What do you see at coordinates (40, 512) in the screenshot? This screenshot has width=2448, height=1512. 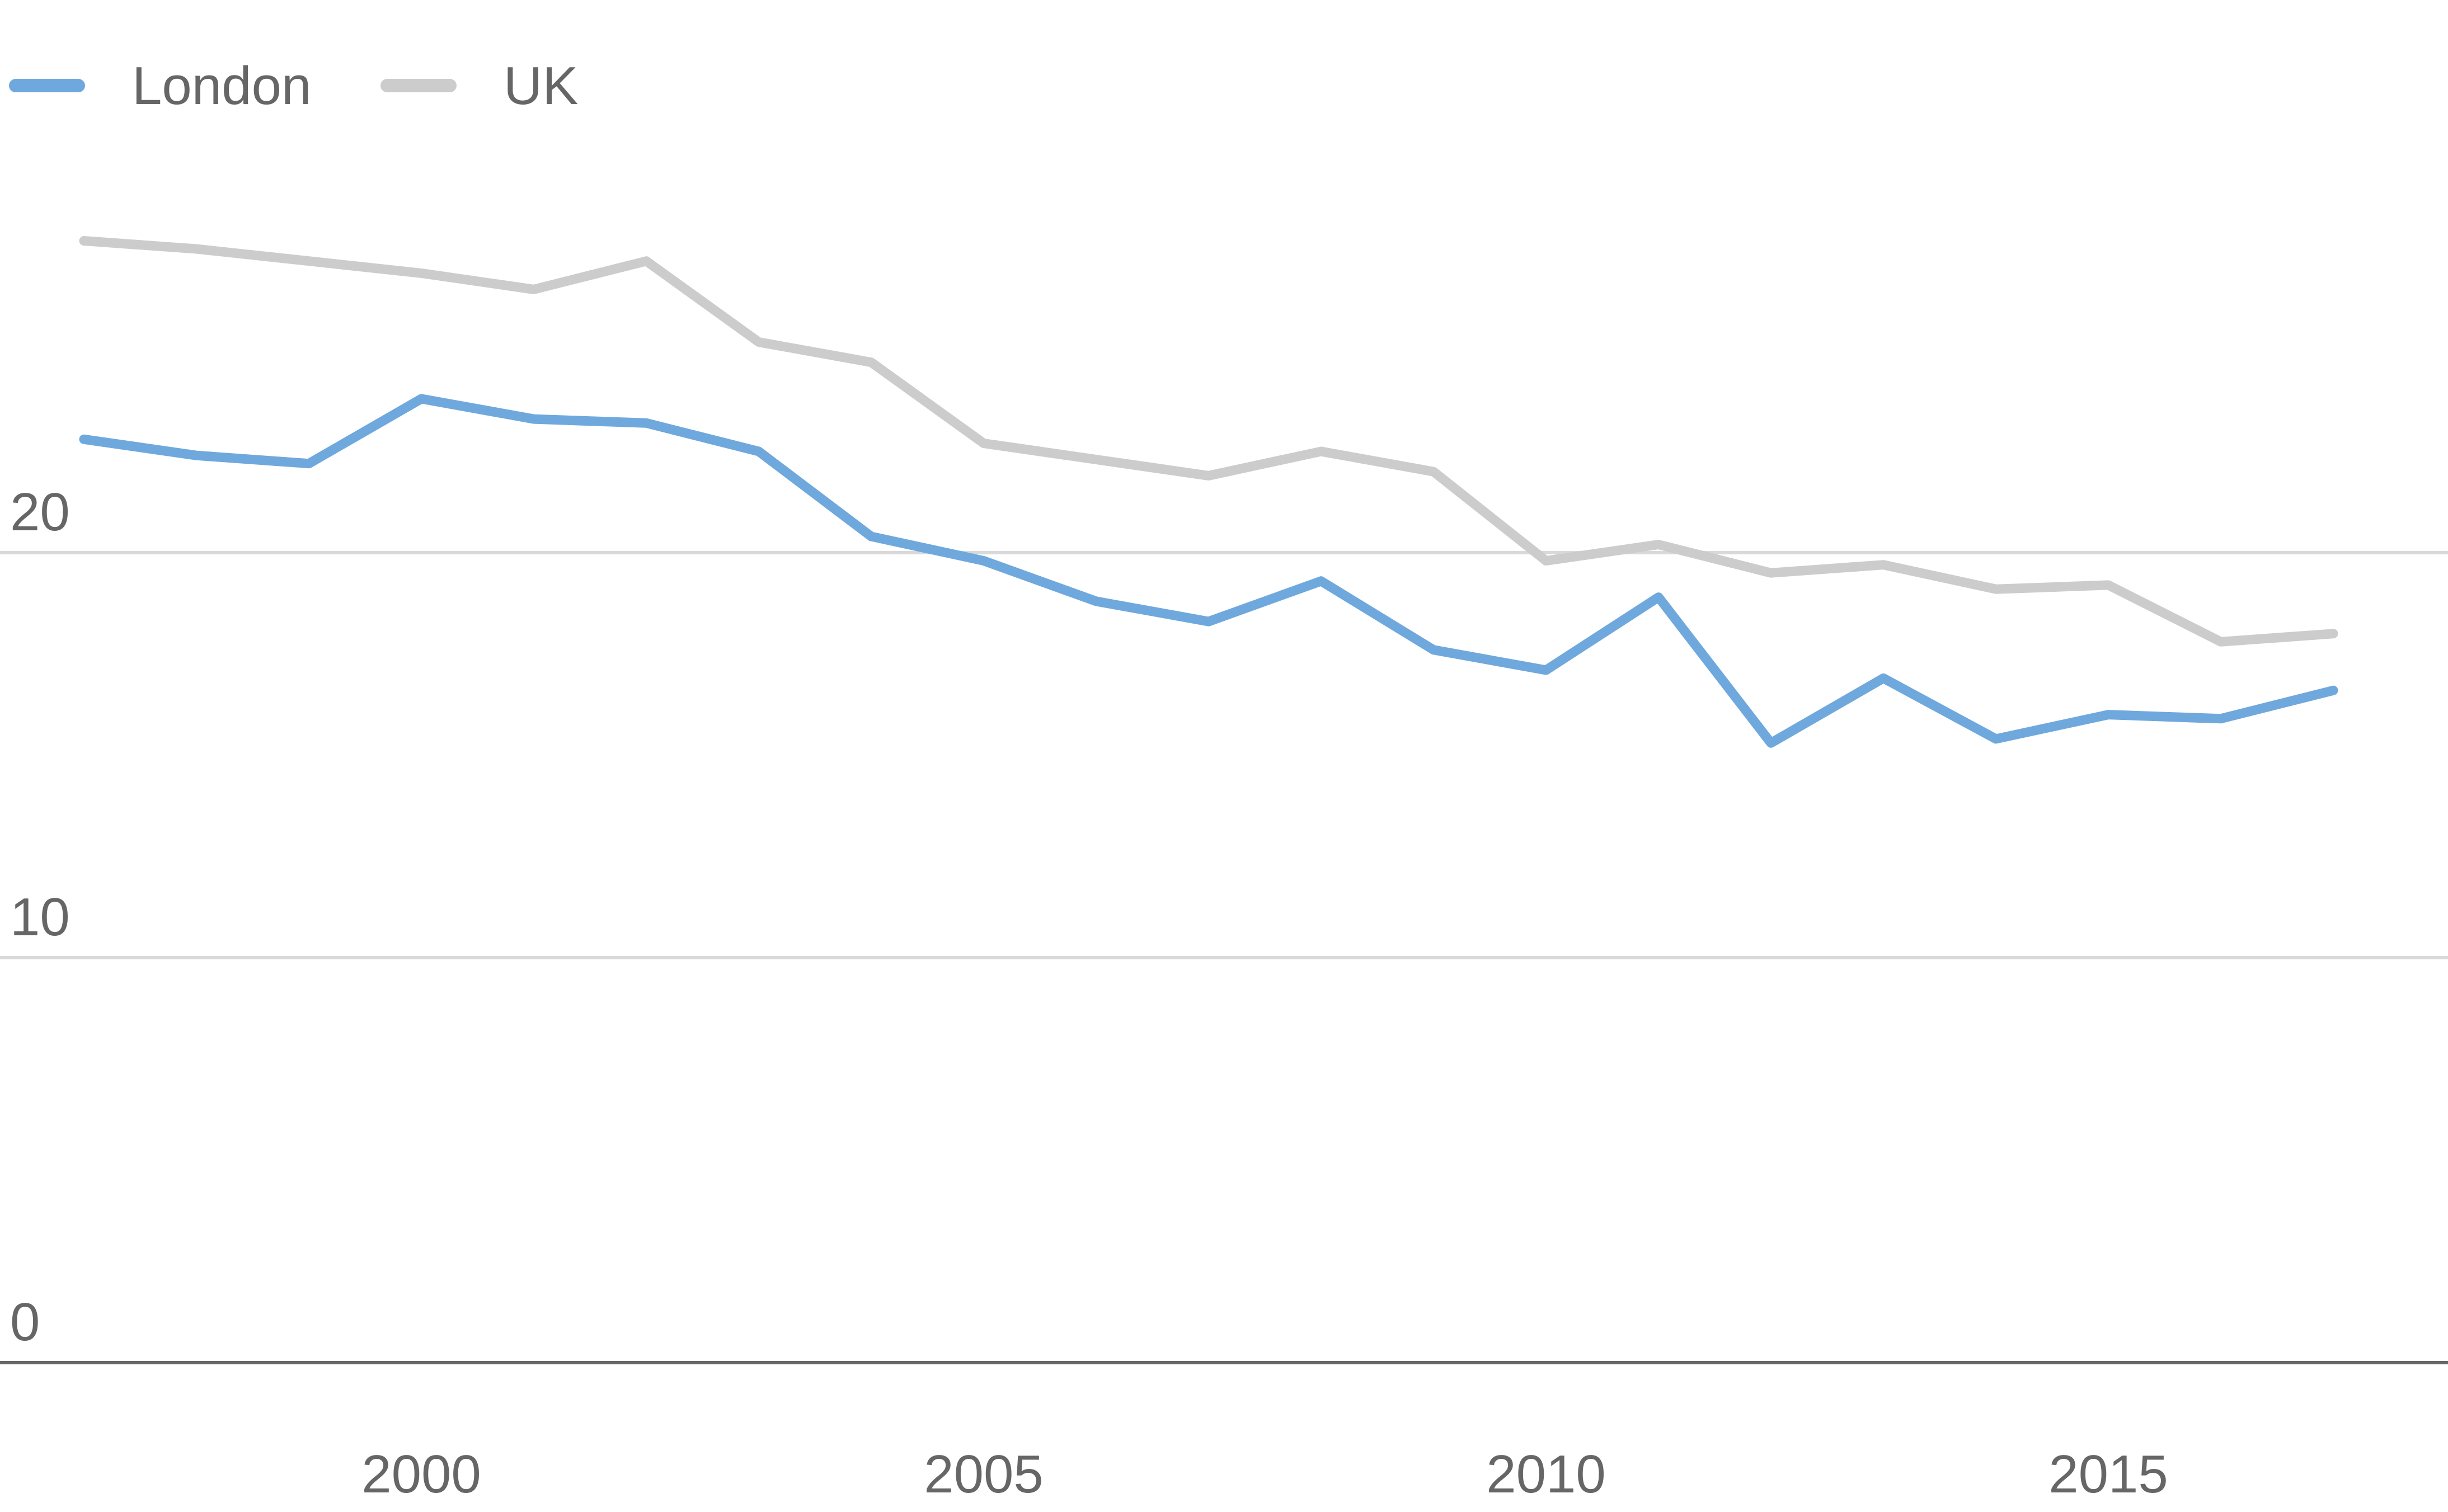 I see `y-tick-label-20: 20` at bounding box center [40, 512].